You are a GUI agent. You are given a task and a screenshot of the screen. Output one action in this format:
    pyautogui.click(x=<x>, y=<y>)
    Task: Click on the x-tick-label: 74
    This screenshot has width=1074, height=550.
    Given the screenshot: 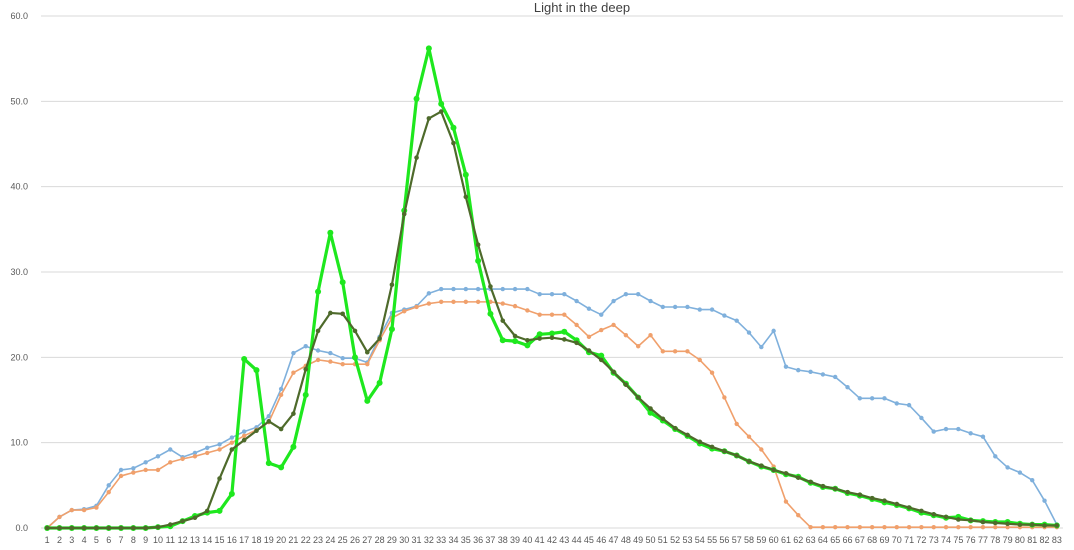 What is the action you would take?
    pyautogui.click(x=946, y=540)
    